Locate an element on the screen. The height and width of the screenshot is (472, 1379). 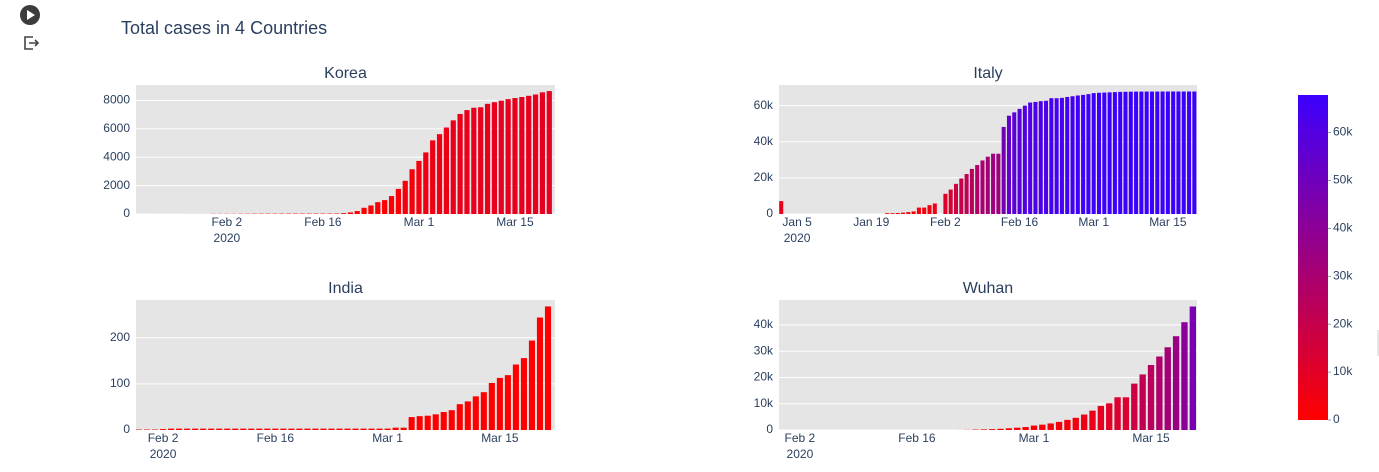
run-button is located at coordinates (30, 15).